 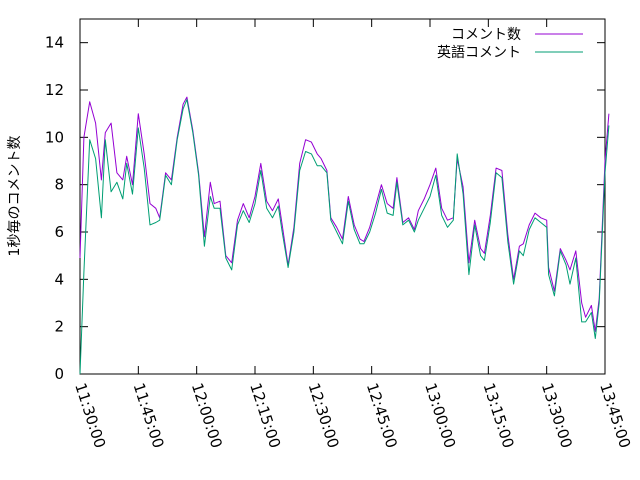 What do you see at coordinates (499, 416) in the screenshot?
I see `x-tick-label: 13:15:00` at bounding box center [499, 416].